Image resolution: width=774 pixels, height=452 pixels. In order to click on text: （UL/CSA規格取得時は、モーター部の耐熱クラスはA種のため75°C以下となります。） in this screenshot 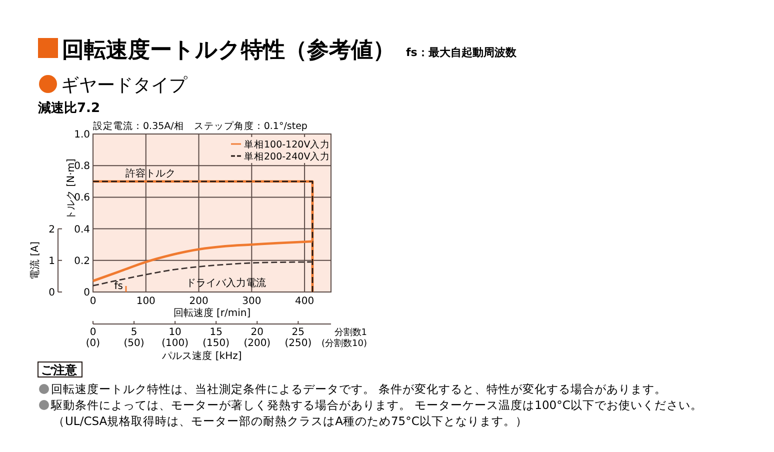, I will do `click(290, 421)`.